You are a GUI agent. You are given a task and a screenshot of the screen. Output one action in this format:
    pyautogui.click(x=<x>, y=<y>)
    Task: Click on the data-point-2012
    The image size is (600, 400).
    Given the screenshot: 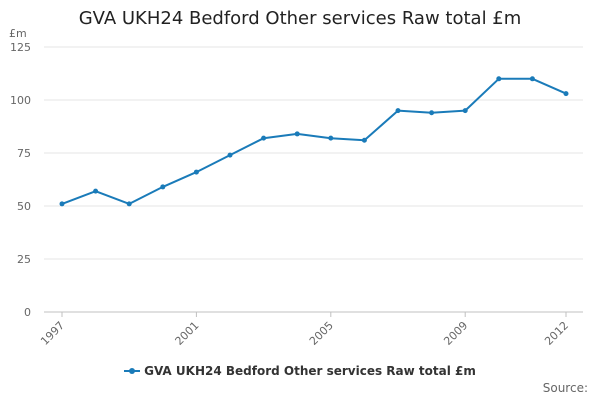 What is the action you would take?
    pyautogui.click(x=566, y=94)
    